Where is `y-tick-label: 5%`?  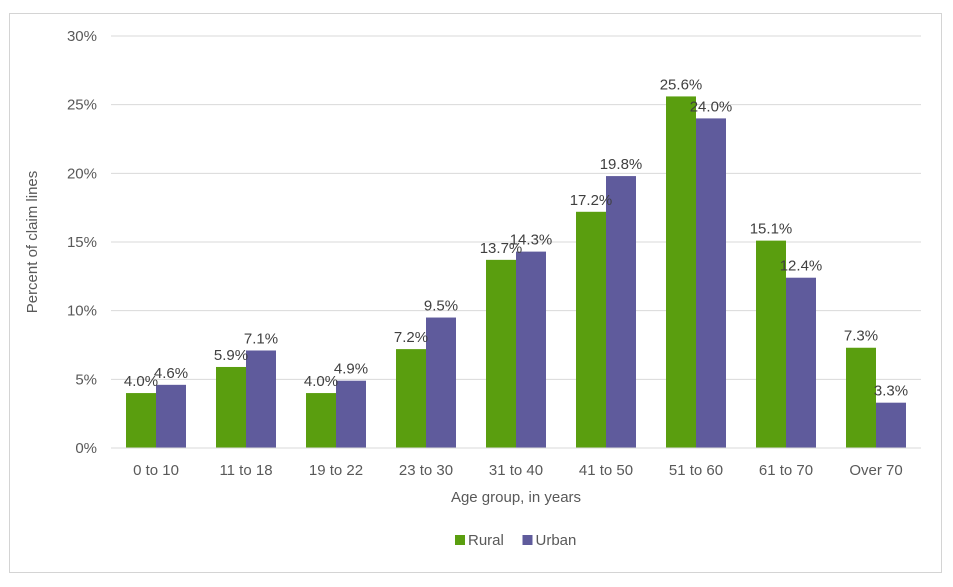 y-tick-label: 5% is located at coordinates (86, 379).